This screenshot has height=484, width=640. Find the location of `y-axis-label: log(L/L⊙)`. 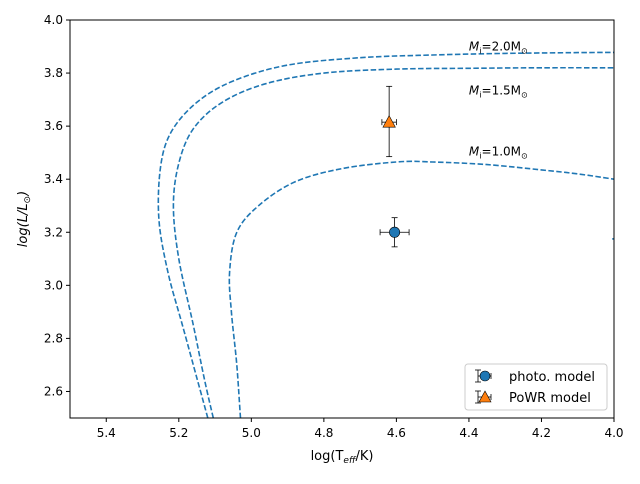

y-axis-label: log(L/L⊙) is located at coordinates (24, 219).